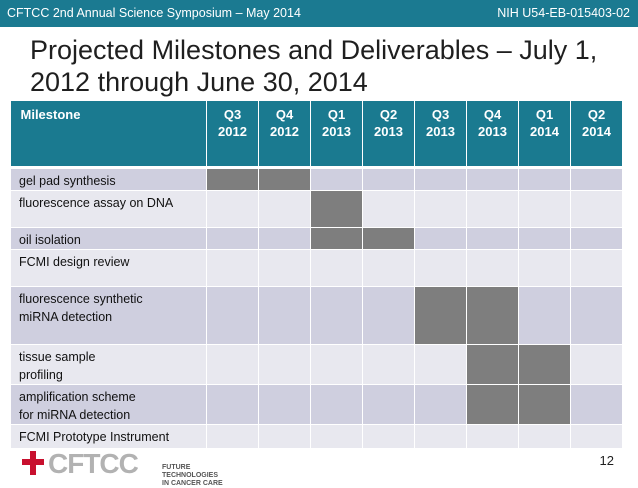  I want to click on milestone-label: FCMI Prototype Instrument, so click(108, 436).